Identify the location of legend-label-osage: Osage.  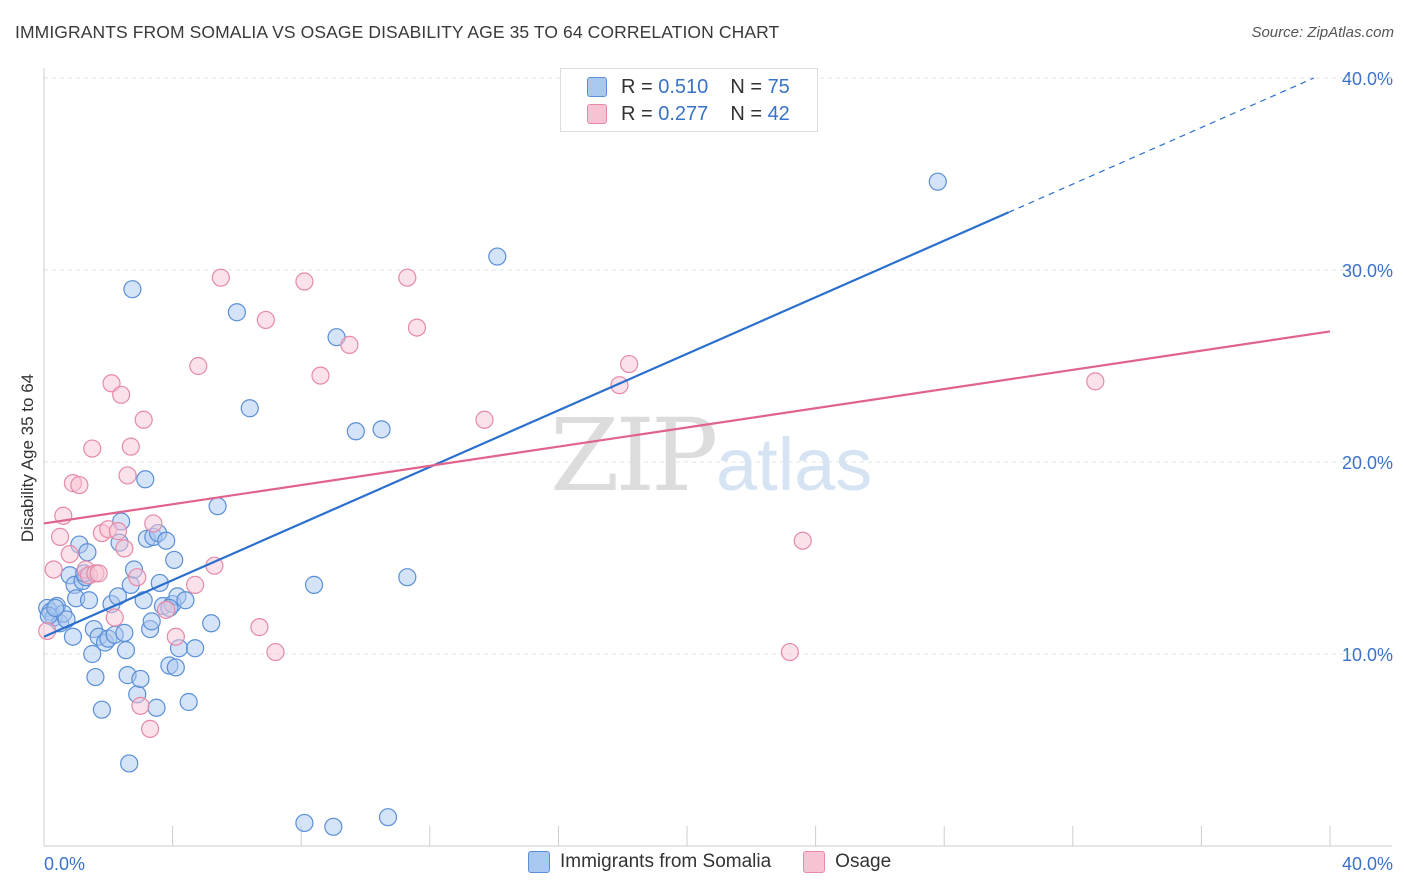
(863, 861).